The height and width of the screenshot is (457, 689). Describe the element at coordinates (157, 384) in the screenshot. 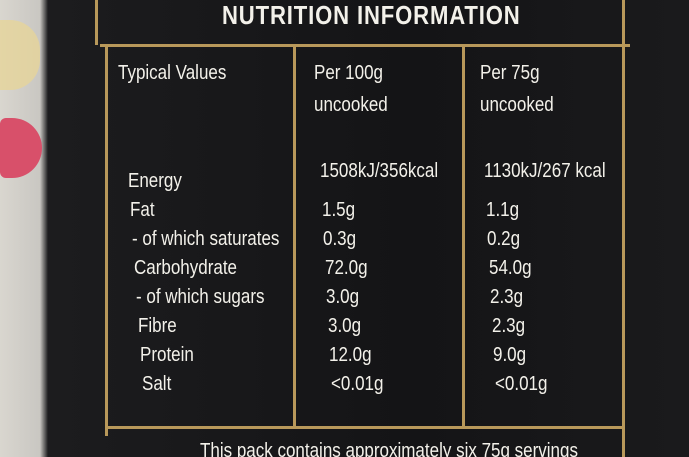

I see `row-label: Salt` at that location.